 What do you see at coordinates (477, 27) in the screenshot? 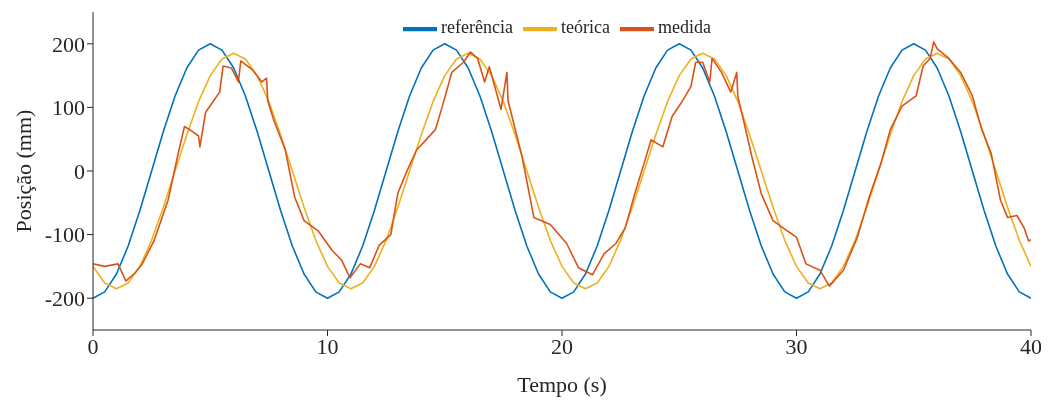
I see `legend-label: referência` at bounding box center [477, 27].